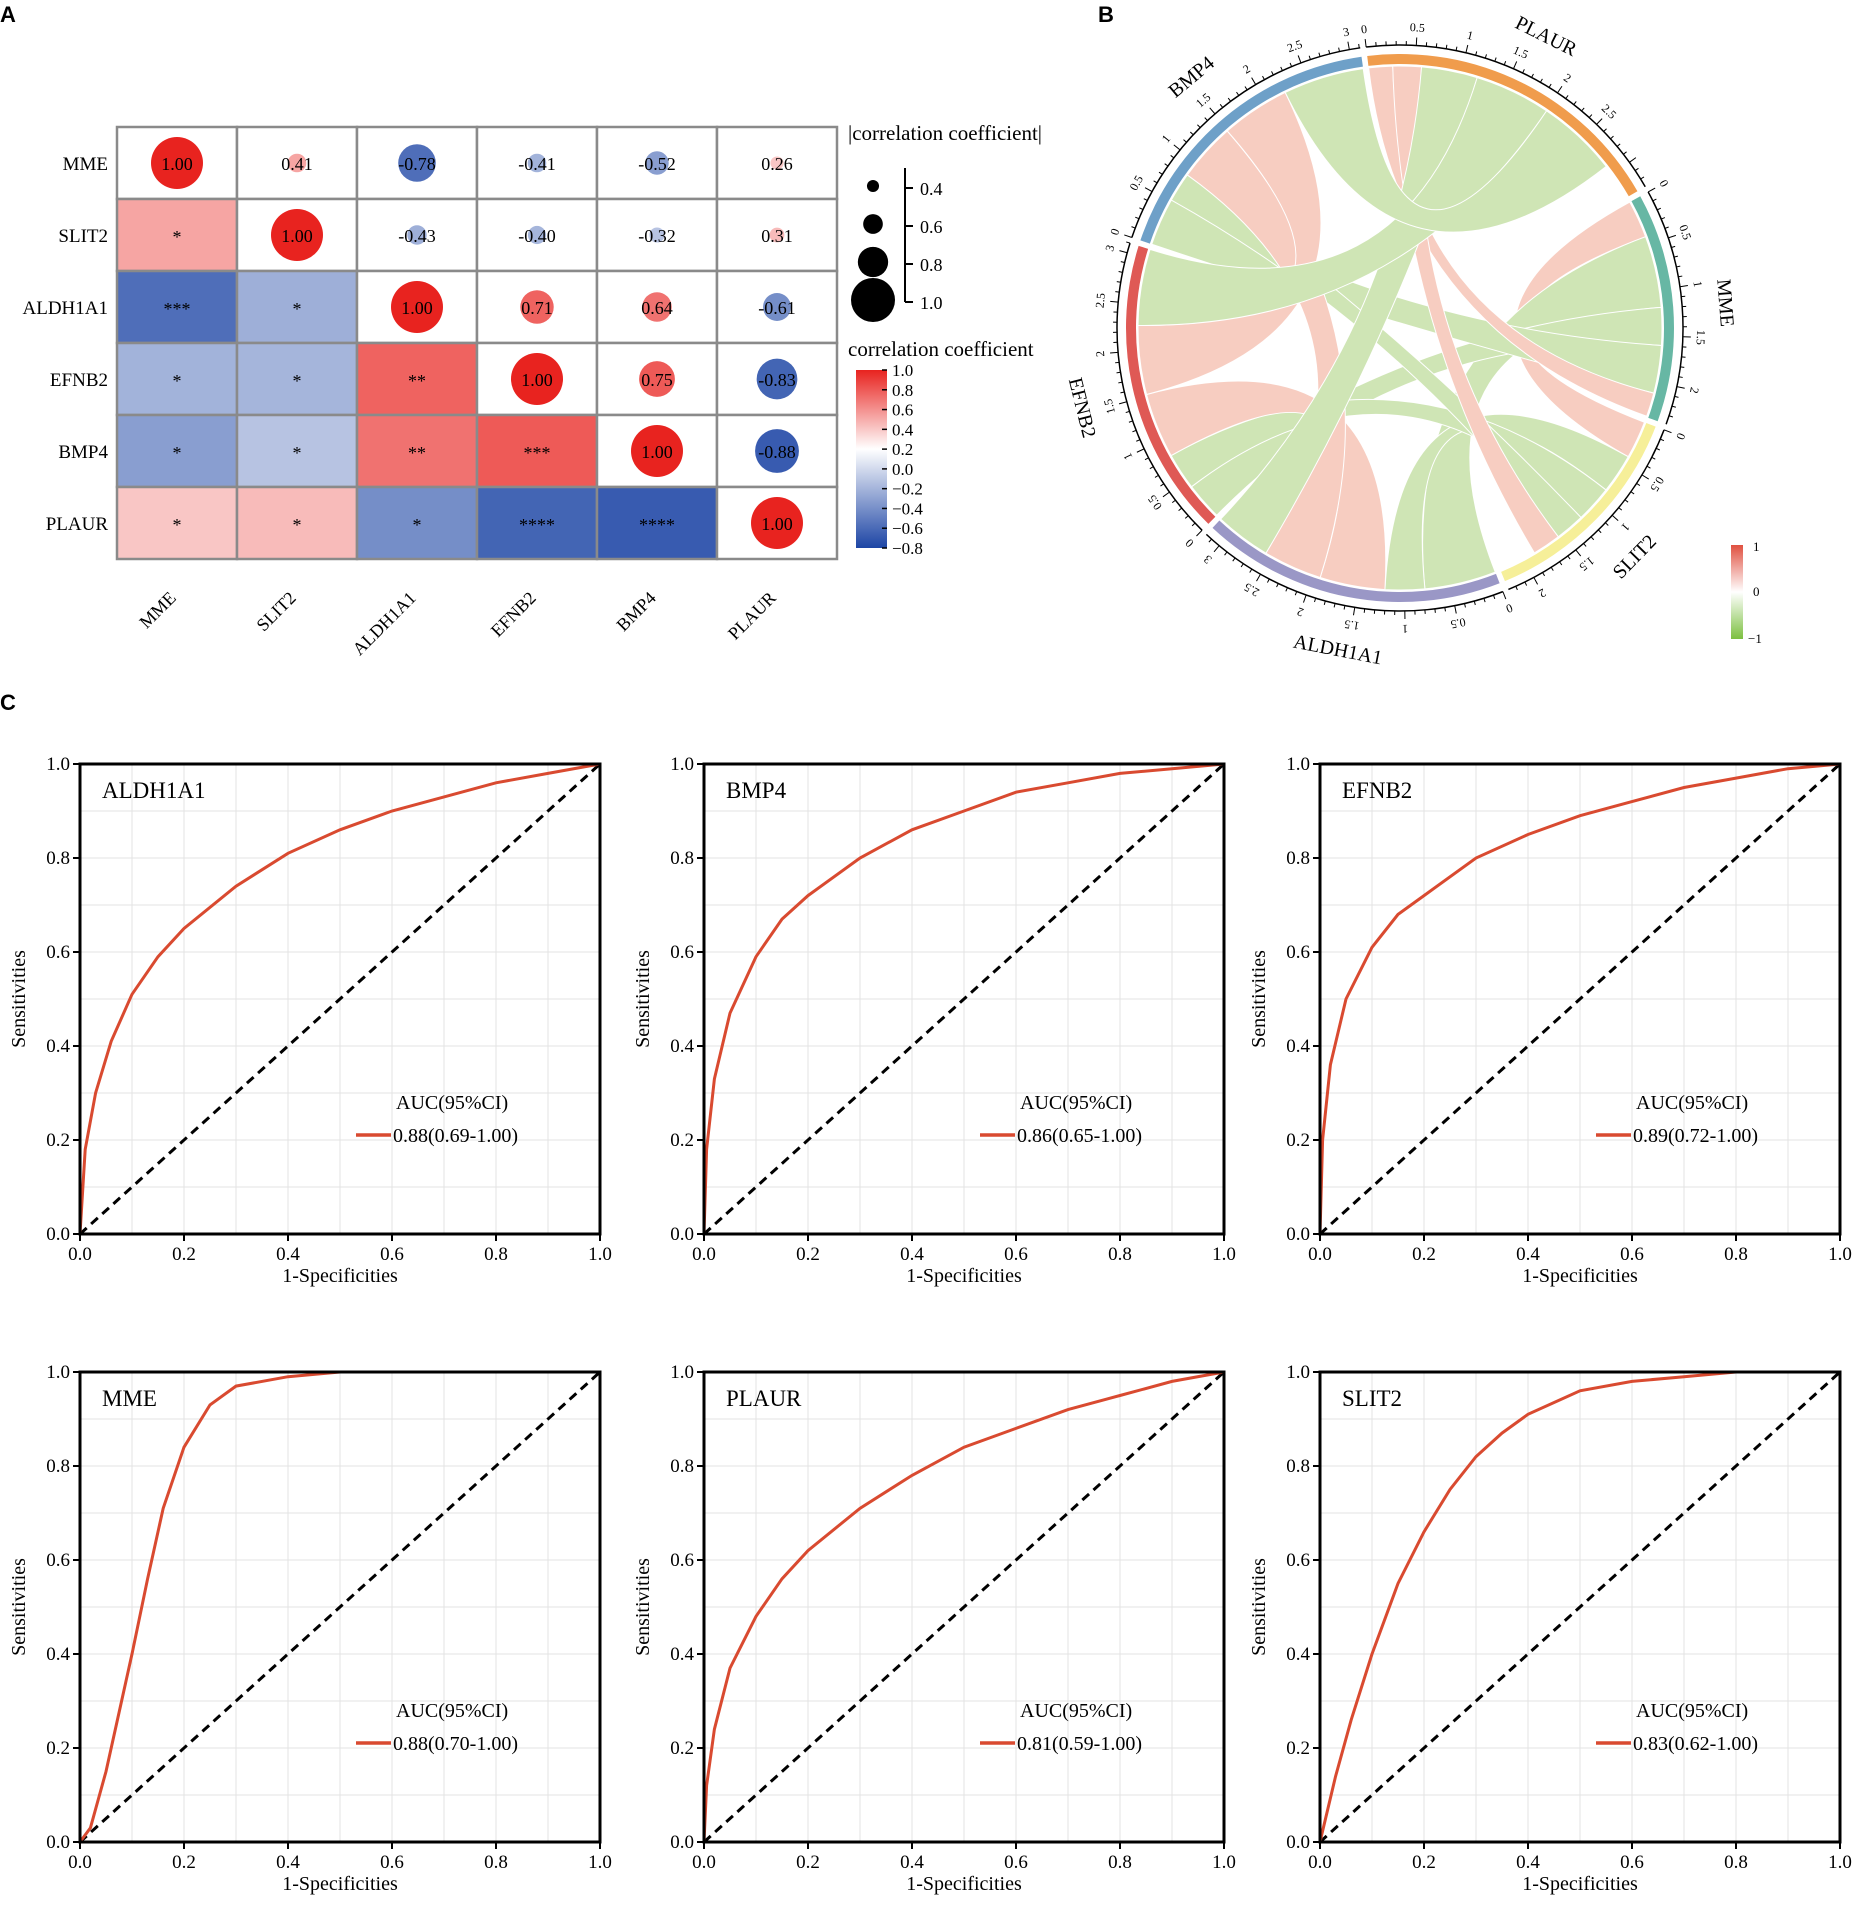 Image resolution: width=1853 pixels, height=1917 pixels. Describe the element at coordinates (1579, 1606) in the screenshot. I see `roc-curve` at that location.